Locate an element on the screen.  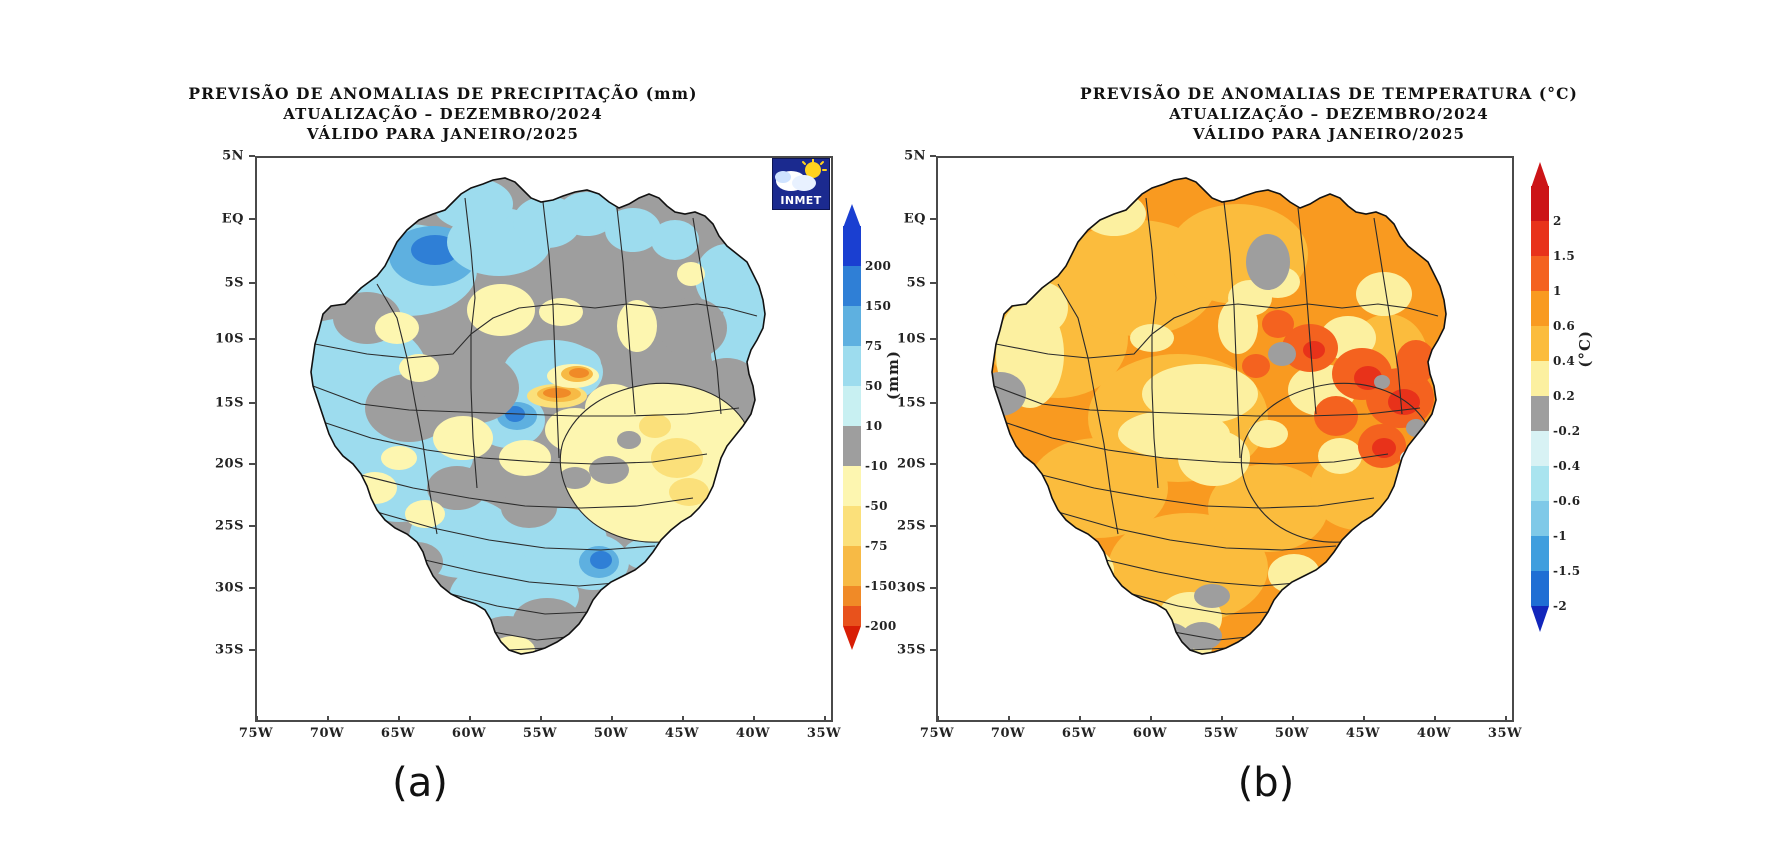
panel-a-map is located at coordinates (538, 416).